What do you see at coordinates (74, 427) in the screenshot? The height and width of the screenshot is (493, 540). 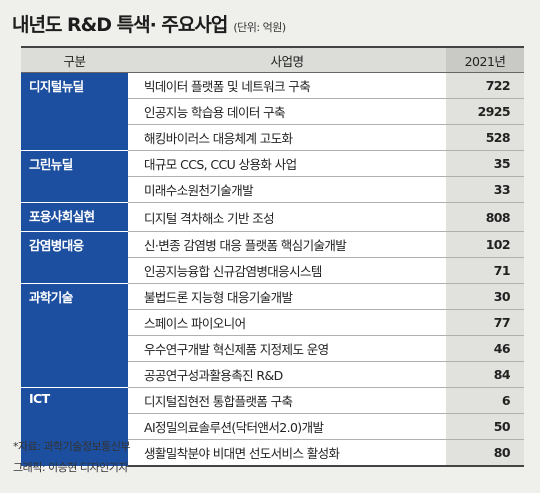 I see `category-cell: ICT` at bounding box center [74, 427].